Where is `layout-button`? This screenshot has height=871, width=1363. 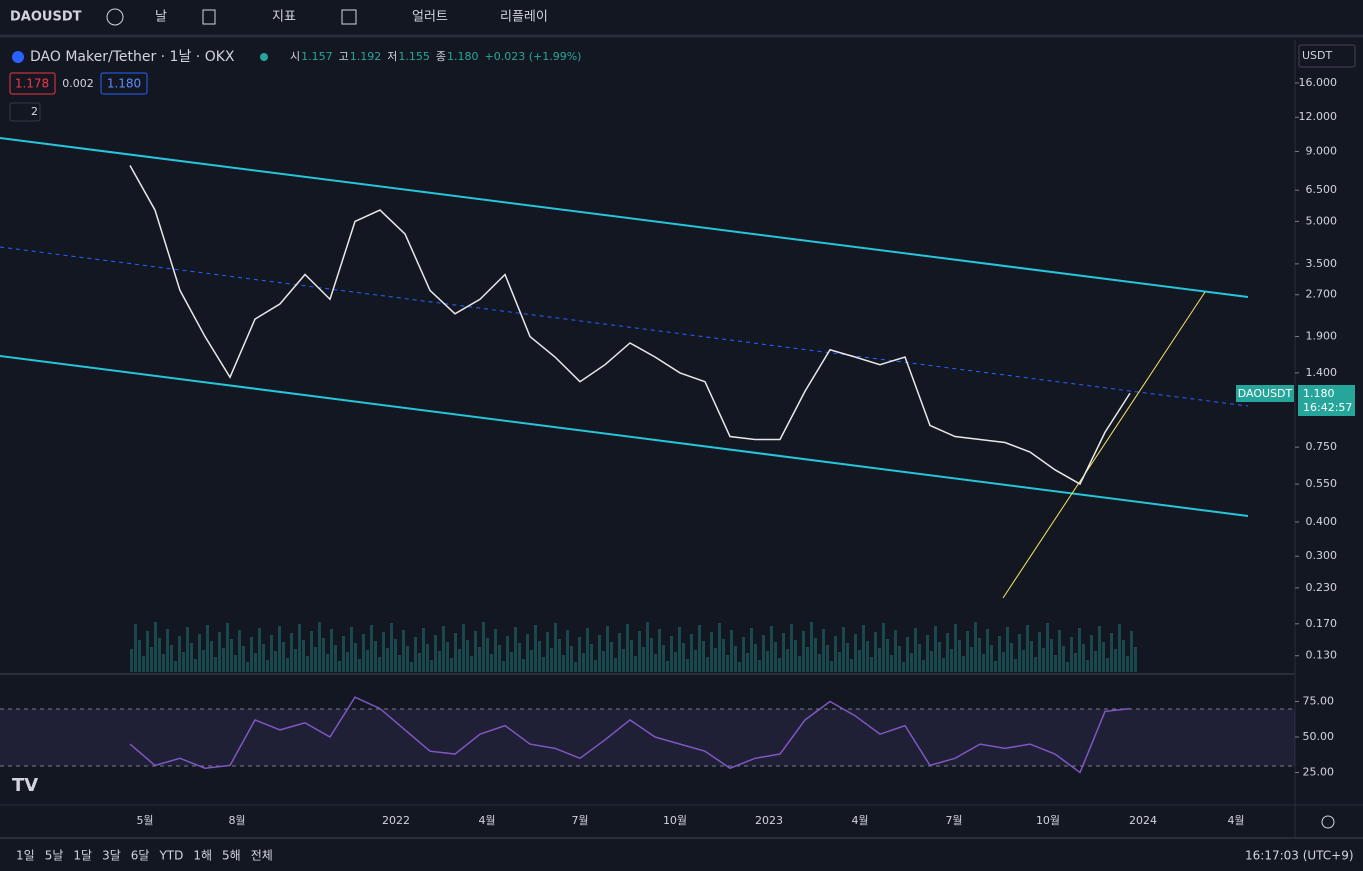
layout-button is located at coordinates (349, 17).